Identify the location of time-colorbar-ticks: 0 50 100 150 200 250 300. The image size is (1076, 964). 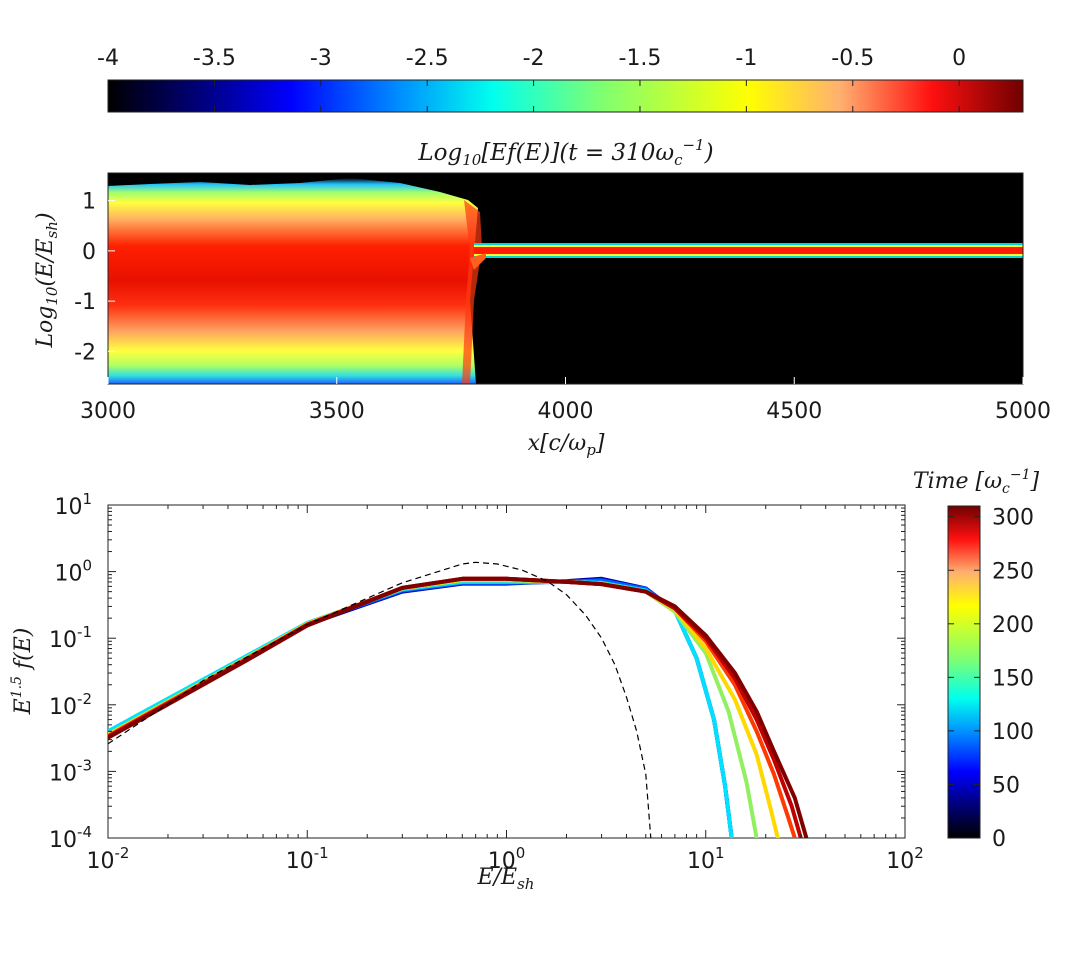
(991, 679).